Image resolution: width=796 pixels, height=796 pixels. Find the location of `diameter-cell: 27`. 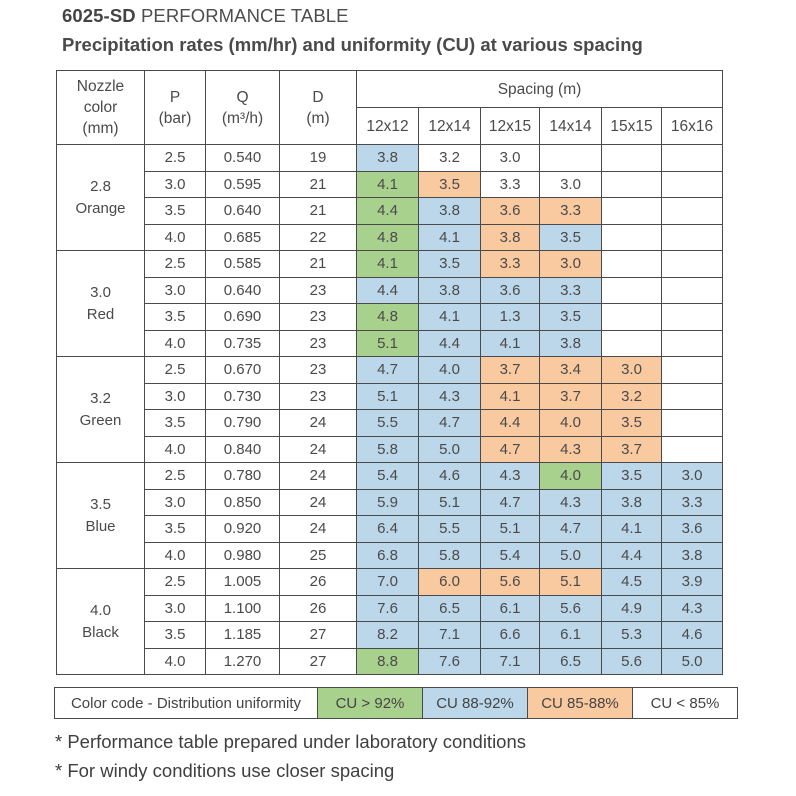

diameter-cell: 27 is located at coordinates (318, 635).